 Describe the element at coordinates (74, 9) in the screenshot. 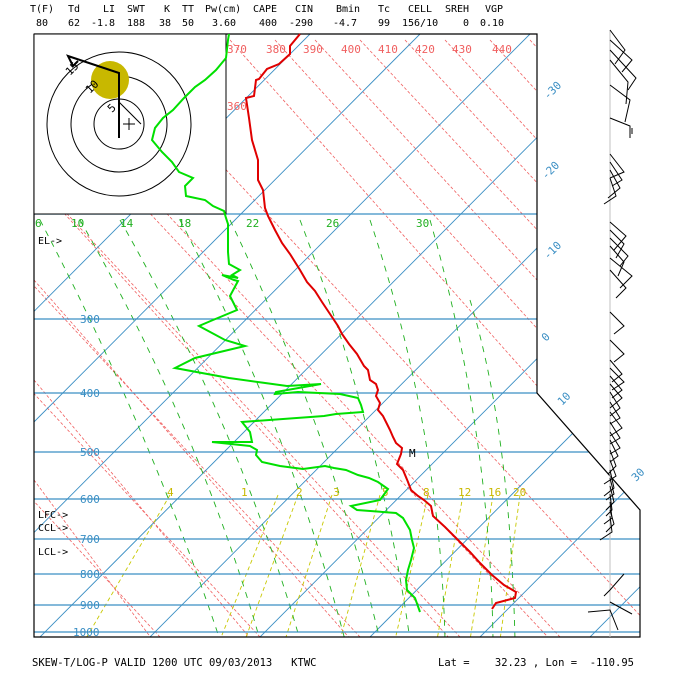

I see `label-td: Td` at that location.